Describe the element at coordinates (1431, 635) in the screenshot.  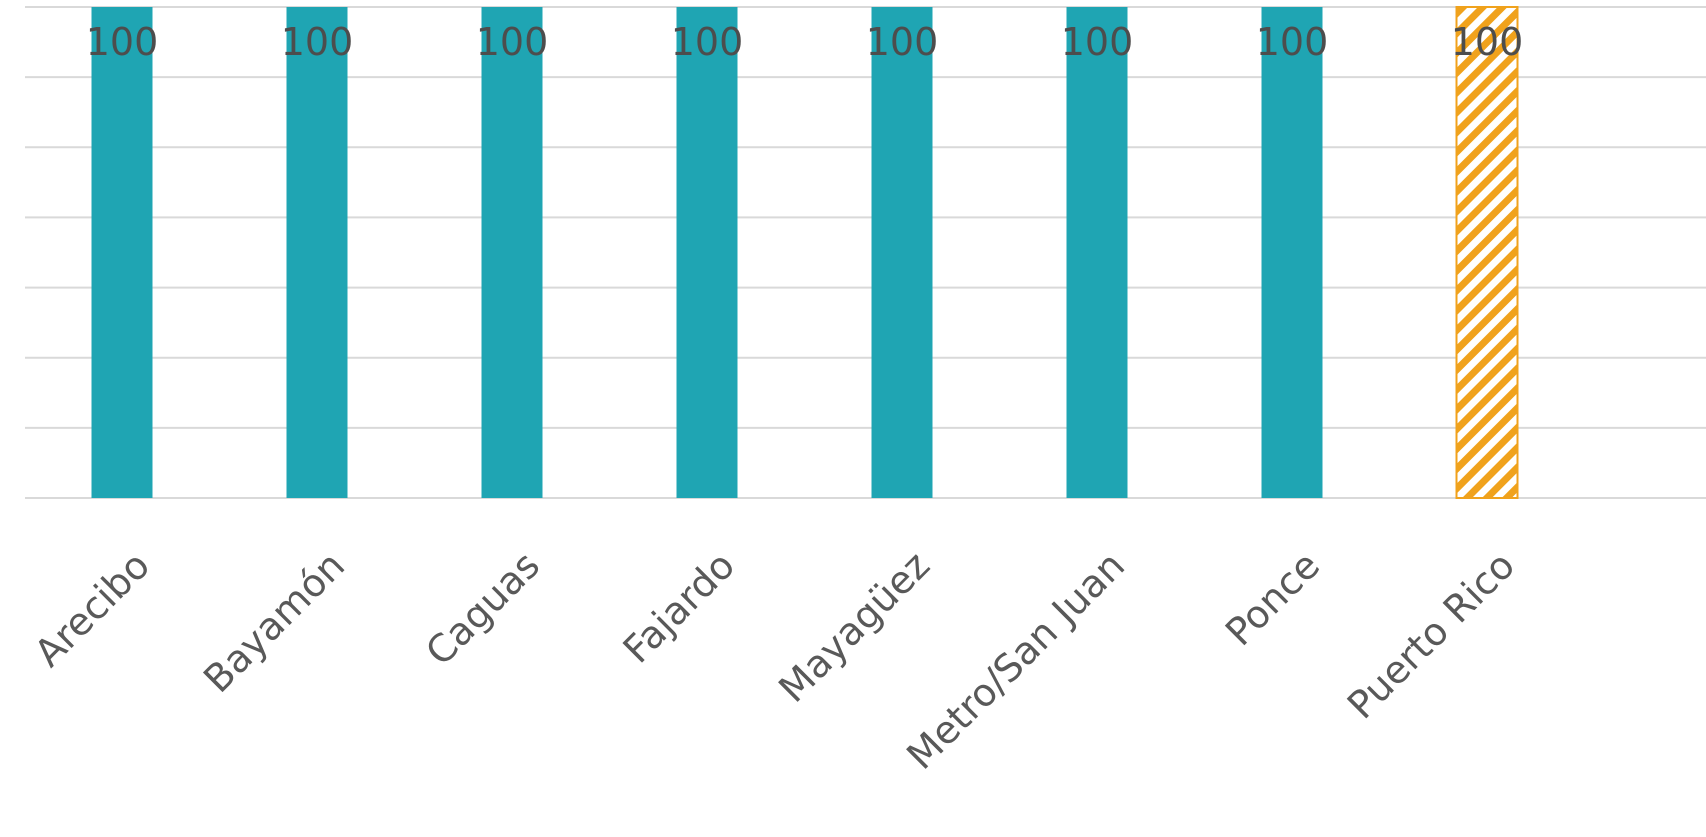
I see `x-tick-label: Puerto Rico` at that location.